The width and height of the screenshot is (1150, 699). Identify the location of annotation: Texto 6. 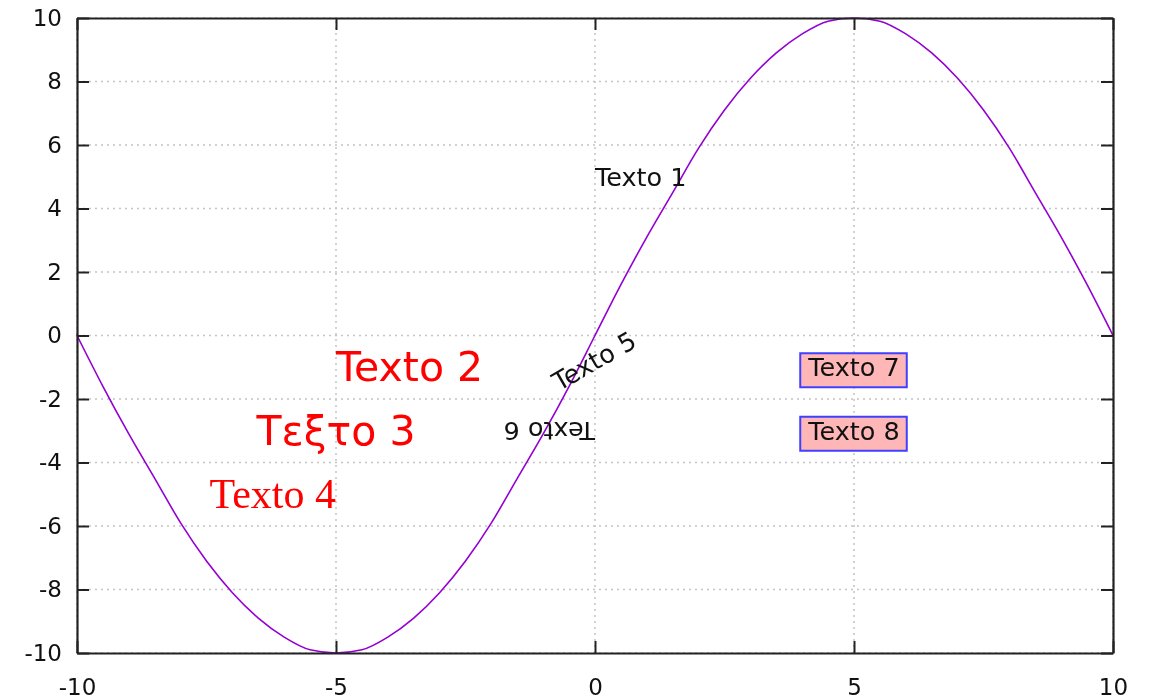
(549, 430).